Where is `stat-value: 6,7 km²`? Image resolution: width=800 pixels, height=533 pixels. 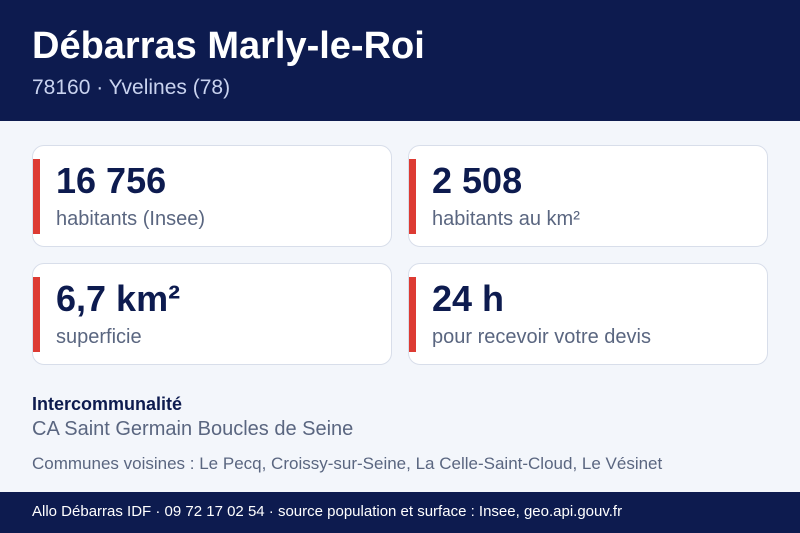 stat-value: 6,7 km² is located at coordinates (118, 298).